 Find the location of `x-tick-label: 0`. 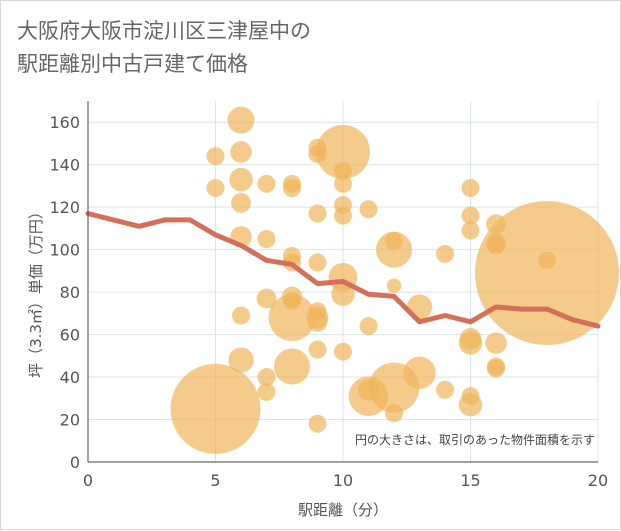

x-tick-label: 0 is located at coordinates (88, 480).